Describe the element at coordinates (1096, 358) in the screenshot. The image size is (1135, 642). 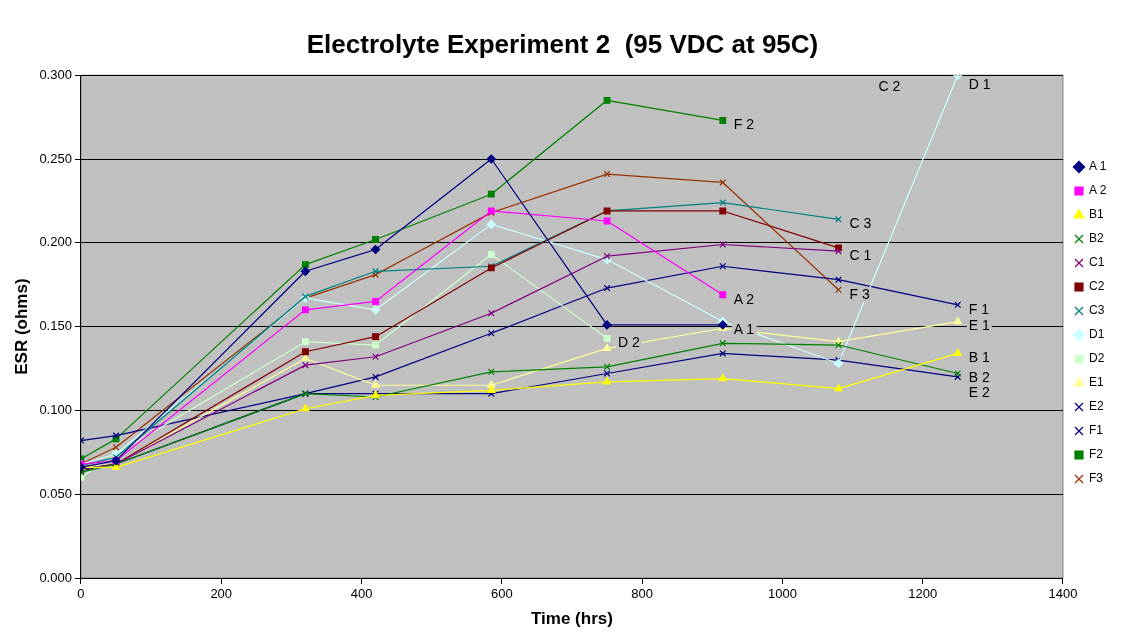
I see `legend-label: D2` at that location.